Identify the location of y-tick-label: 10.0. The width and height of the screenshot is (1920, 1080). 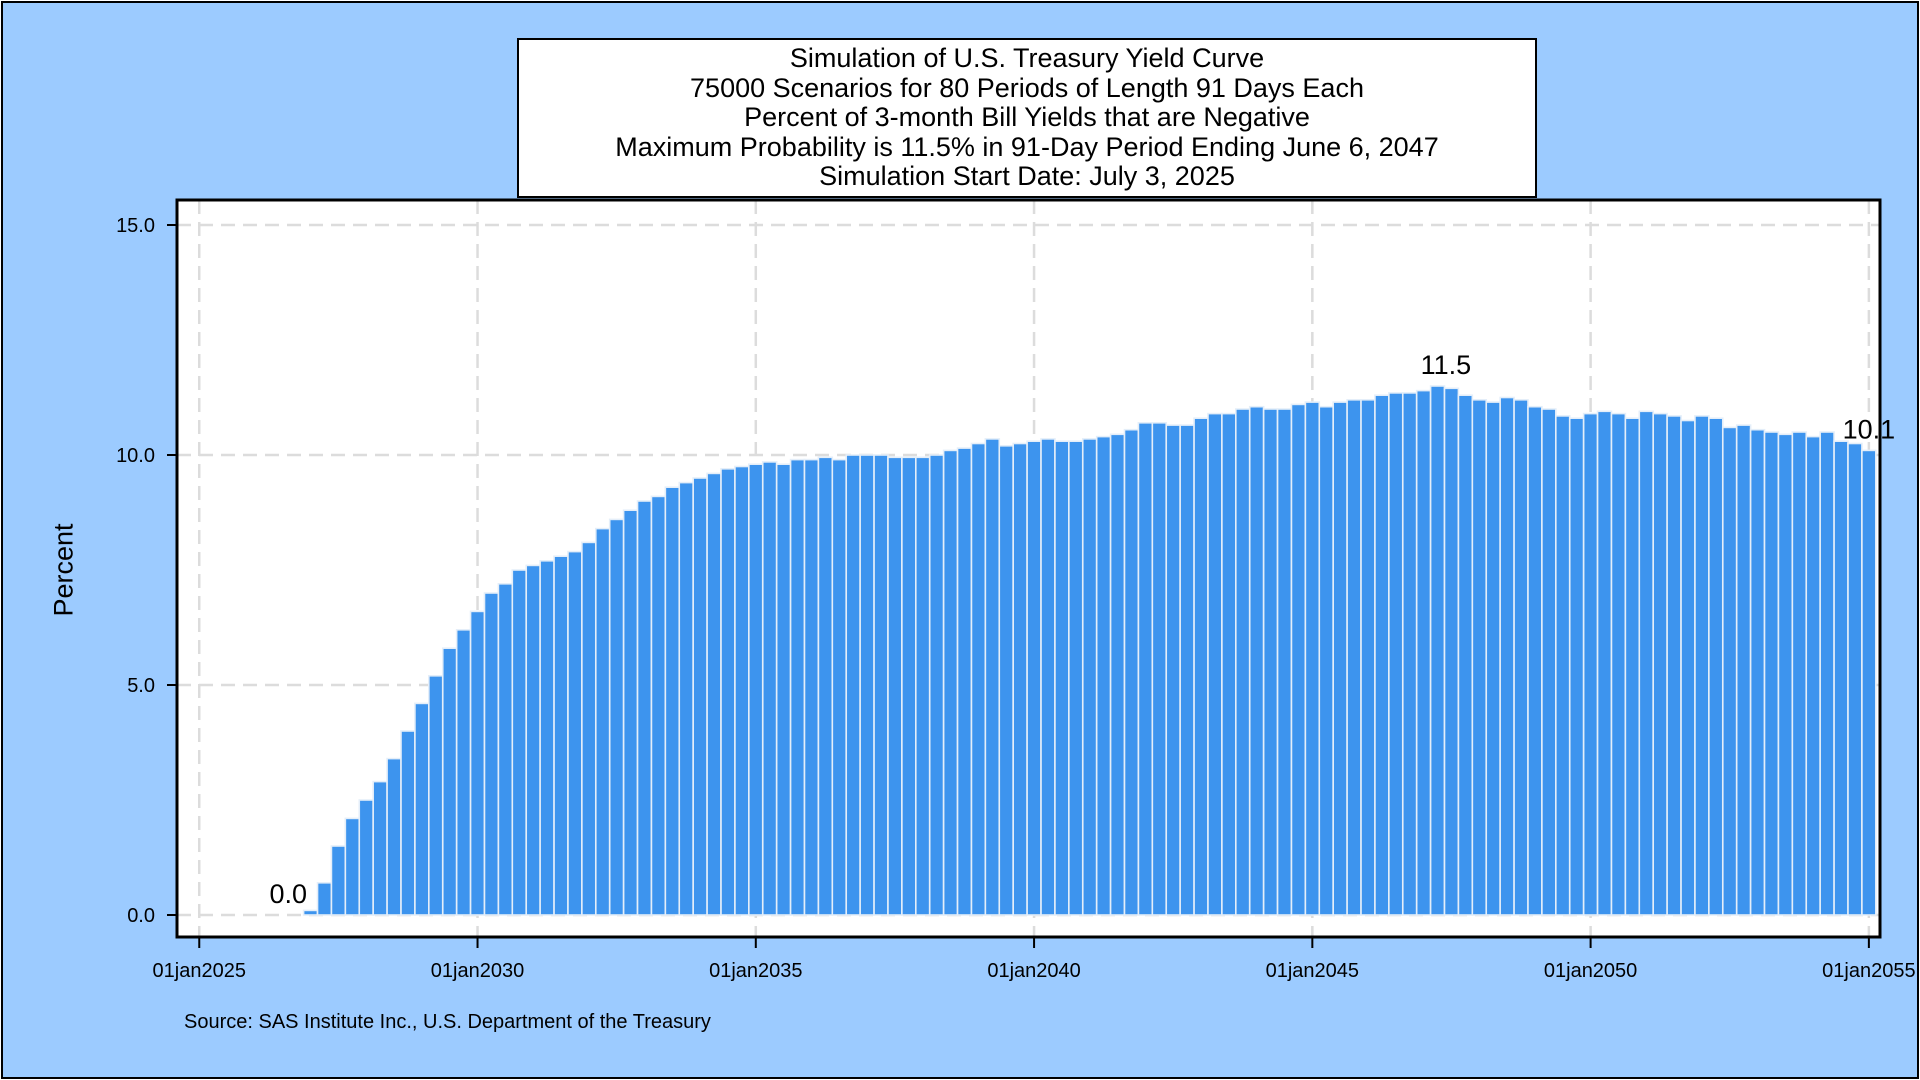
(135, 456).